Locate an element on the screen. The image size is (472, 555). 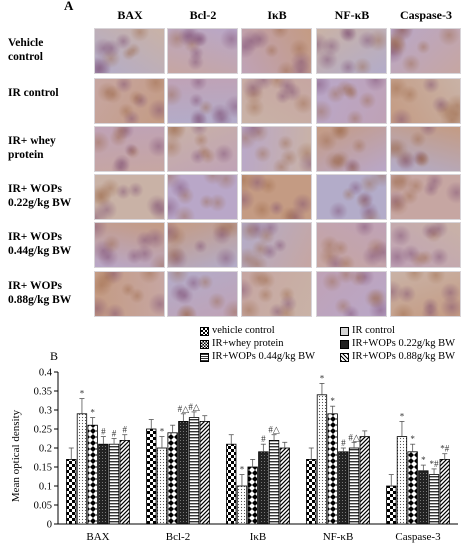
y-tick-label: 0.4 is located at coordinates (46, 373).